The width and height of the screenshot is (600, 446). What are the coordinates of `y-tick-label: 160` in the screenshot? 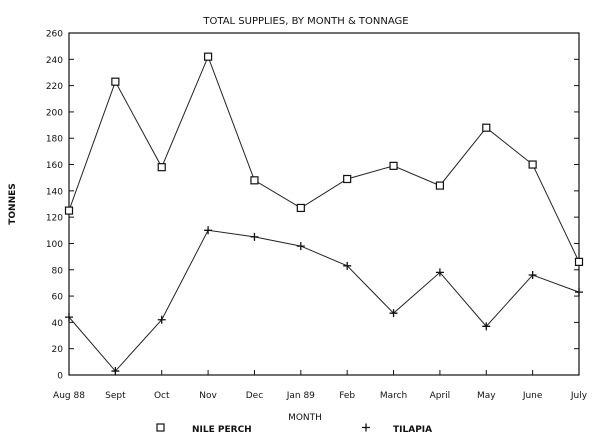 It's located at (54, 166).